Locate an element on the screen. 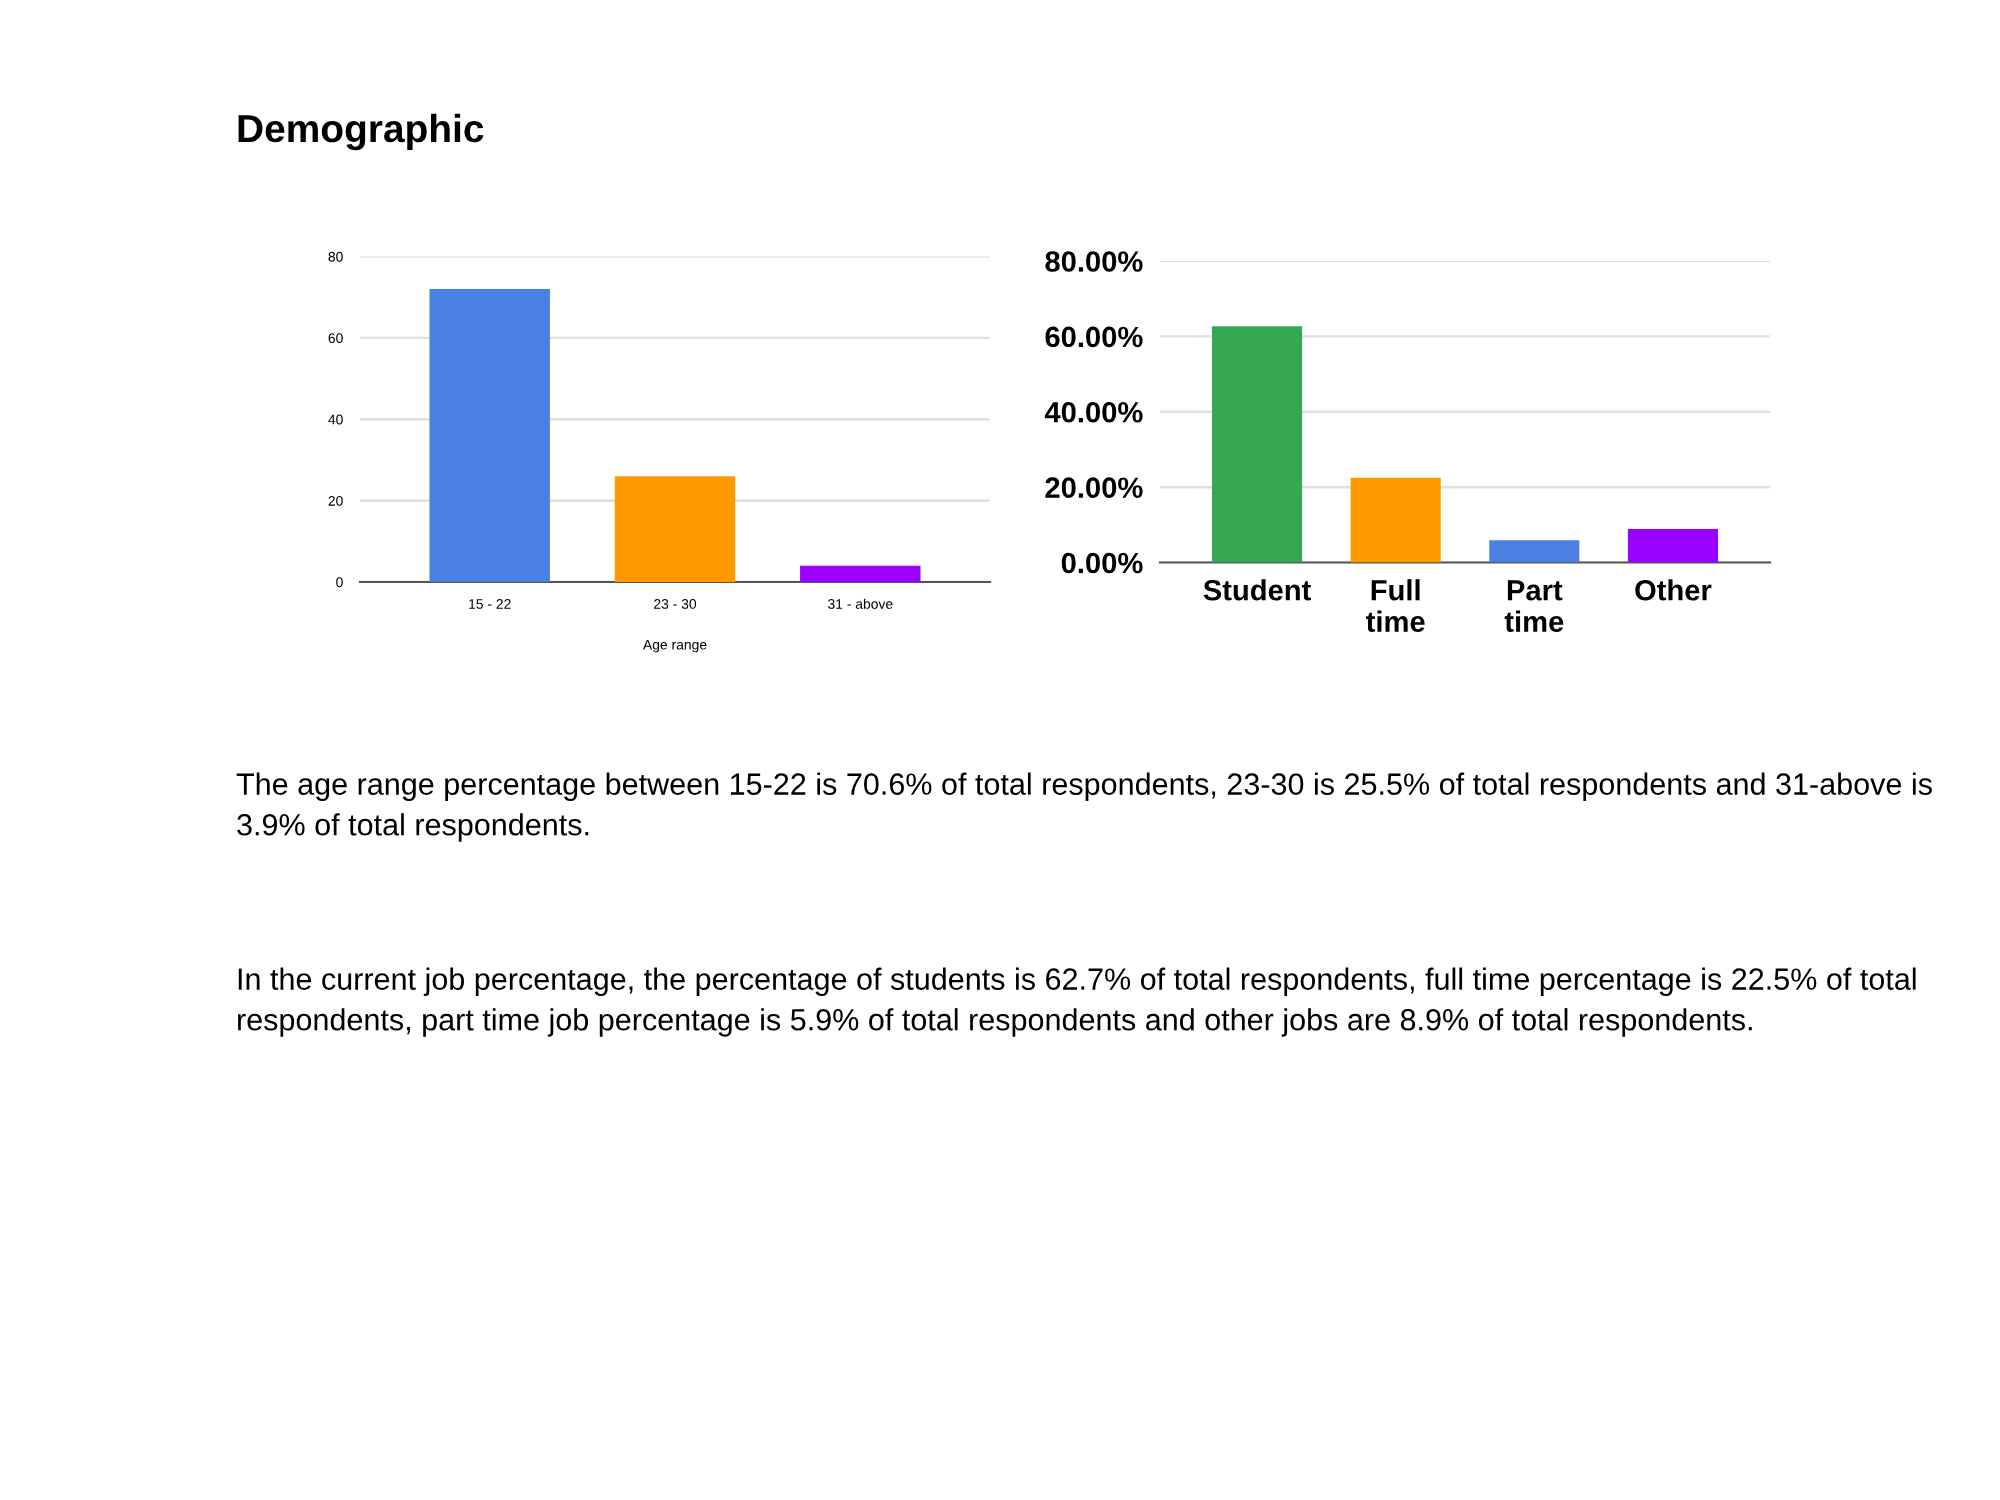 This screenshot has height=1500, width=2000. x-tick-label: Full time is located at coordinates (1395, 606).